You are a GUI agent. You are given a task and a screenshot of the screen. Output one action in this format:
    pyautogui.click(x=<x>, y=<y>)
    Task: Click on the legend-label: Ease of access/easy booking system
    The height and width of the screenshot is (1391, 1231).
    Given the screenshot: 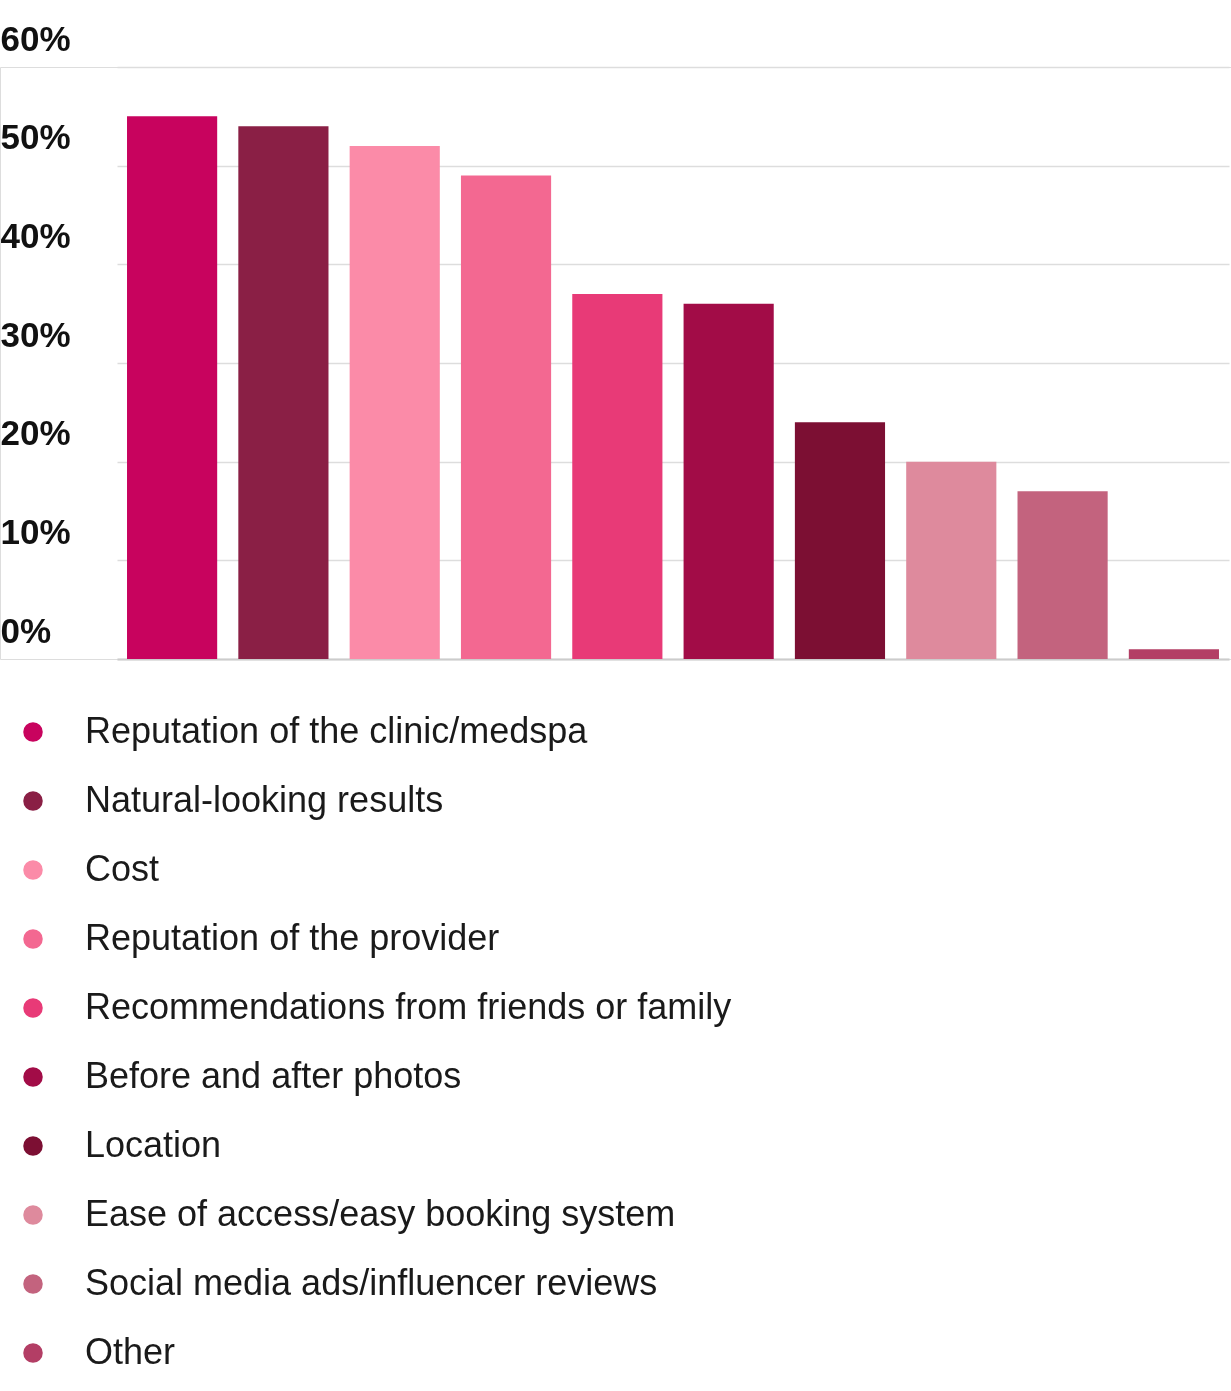 What is the action you would take?
    pyautogui.click(x=380, y=1213)
    